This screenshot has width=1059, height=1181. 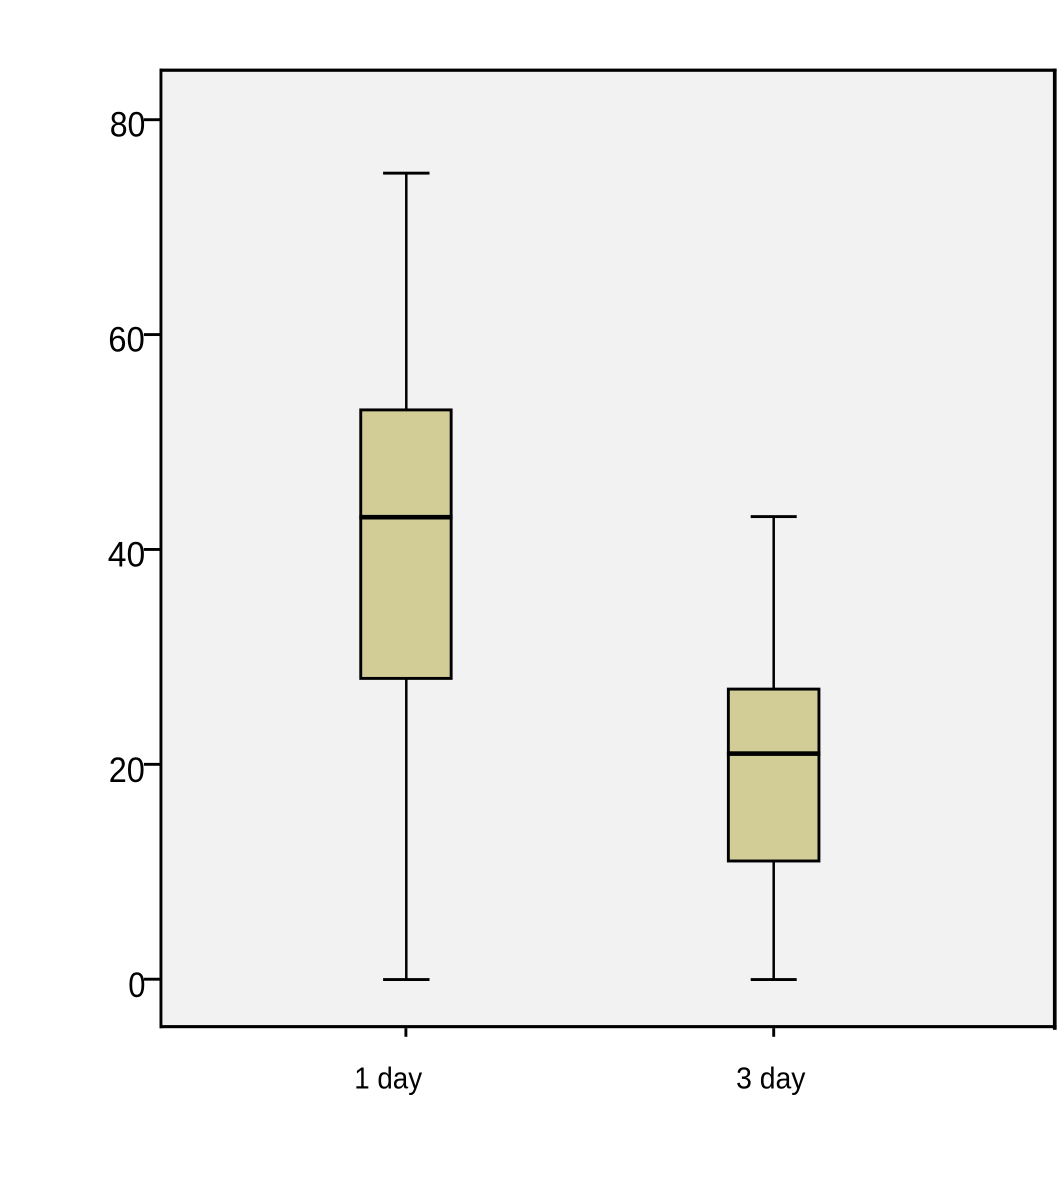 I want to click on svg-text: 0, so click(x=136, y=985).